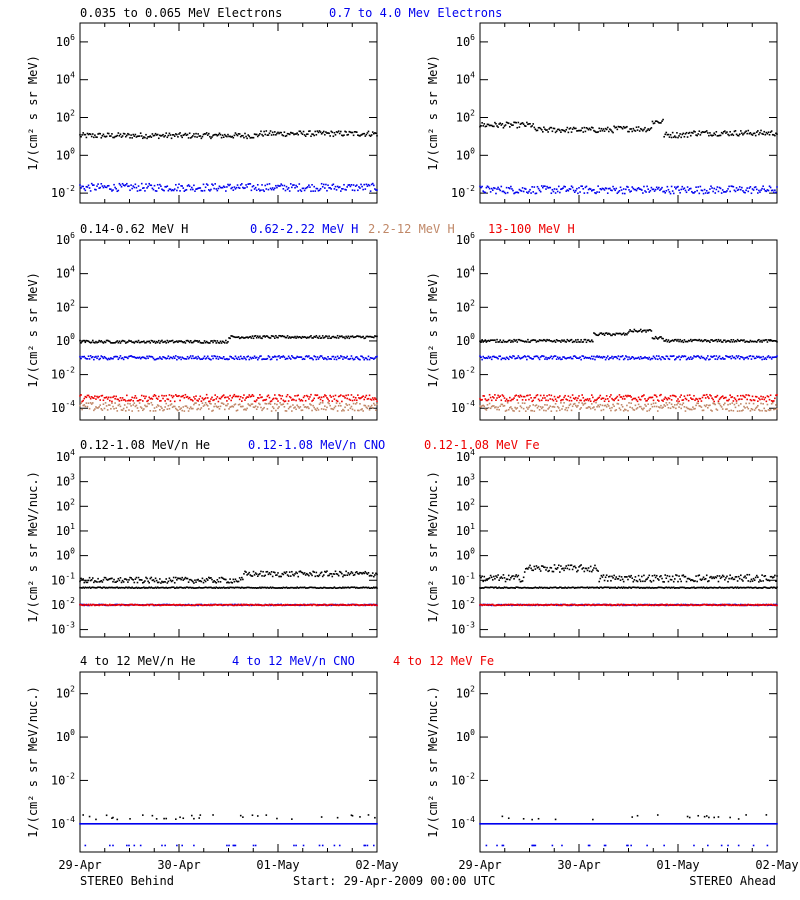 Image resolution: width=800 pixels, height=900 pixels. What do you see at coordinates (65, 555) in the screenshot?
I see `y-tick-label: 10⁰` at bounding box center [65, 555].